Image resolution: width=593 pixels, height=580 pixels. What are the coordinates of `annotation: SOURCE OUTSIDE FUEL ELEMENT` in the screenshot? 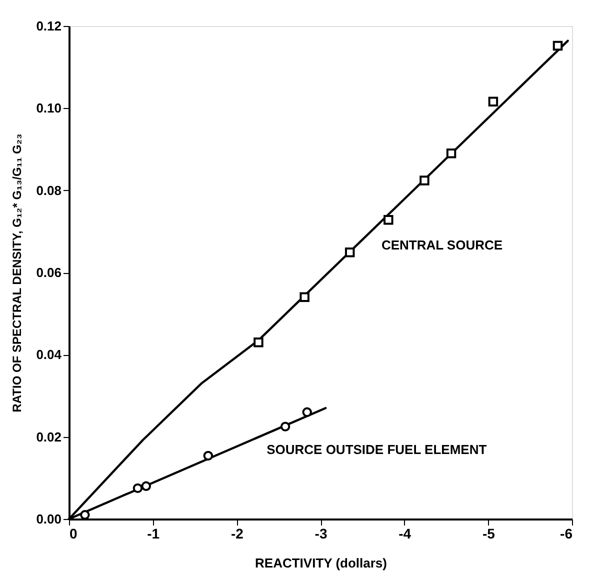 It's located at (376, 449).